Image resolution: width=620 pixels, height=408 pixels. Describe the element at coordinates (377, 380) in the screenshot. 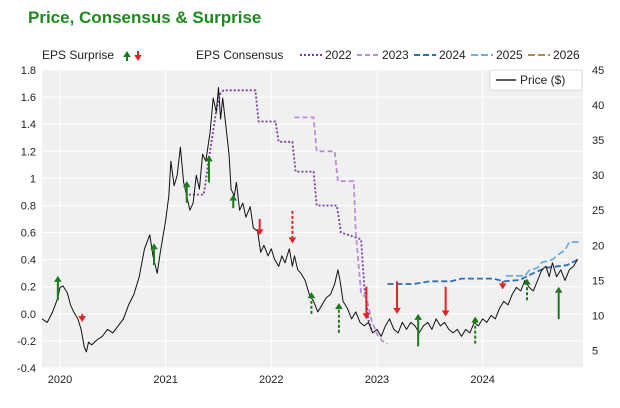

I see `x-tick-label: 2023` at that location.